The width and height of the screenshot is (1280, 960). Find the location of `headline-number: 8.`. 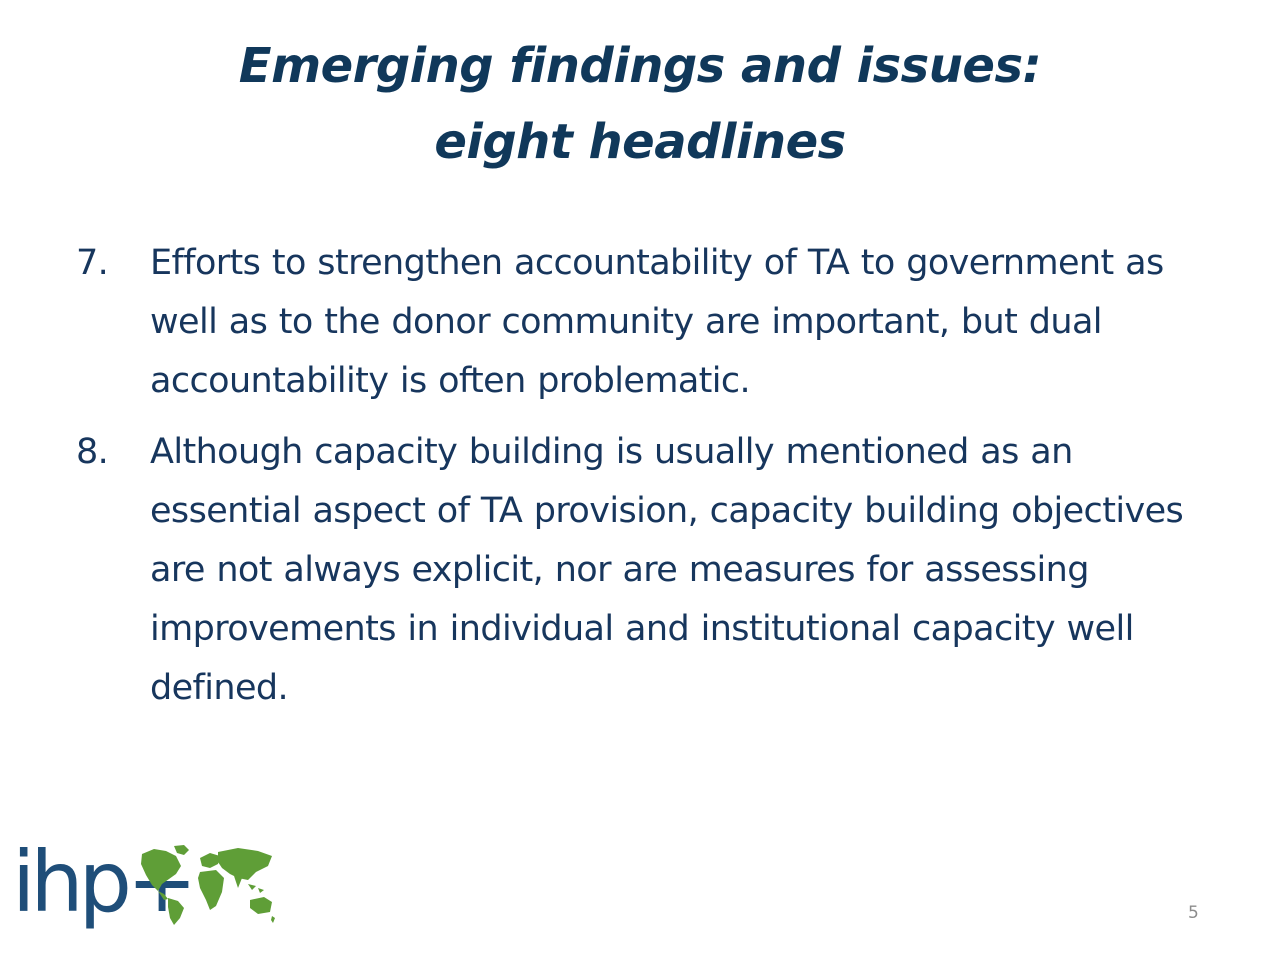

headline-number: 8. is located at coordinates (92, 452).